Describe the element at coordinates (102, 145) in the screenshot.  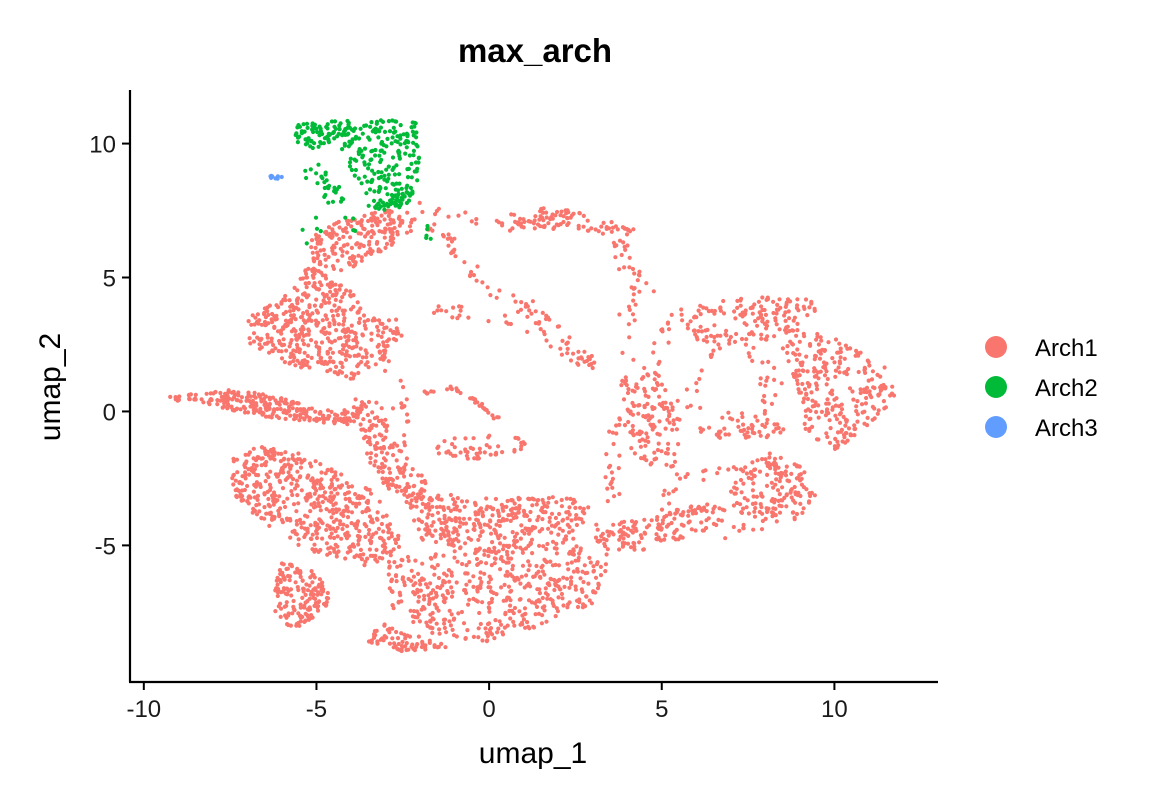
I see `y-tick-label: 10` at that location.